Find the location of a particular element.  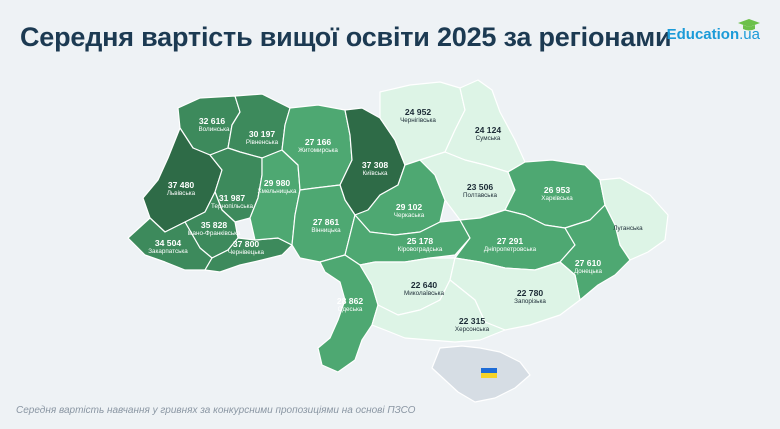

label-volyn-name: Волинська is located at coordinates (214, 129).